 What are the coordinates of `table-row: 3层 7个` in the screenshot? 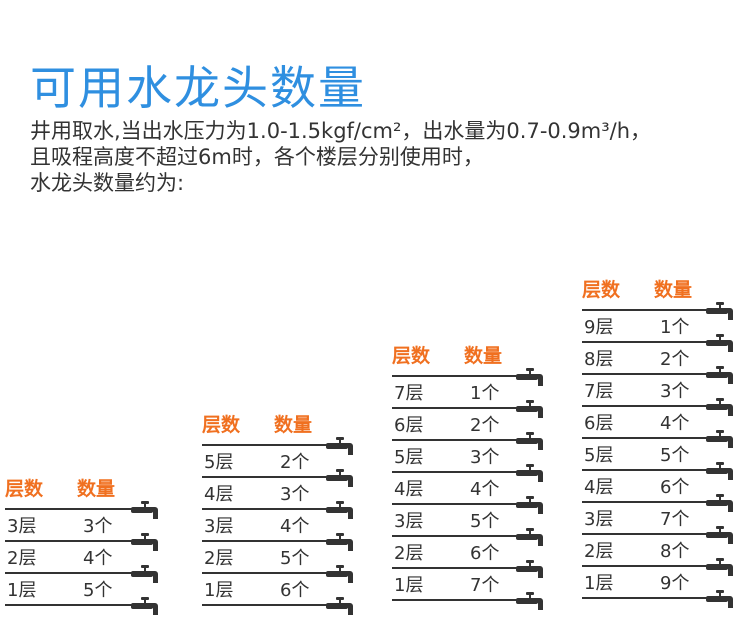 It's located at (642, 518).